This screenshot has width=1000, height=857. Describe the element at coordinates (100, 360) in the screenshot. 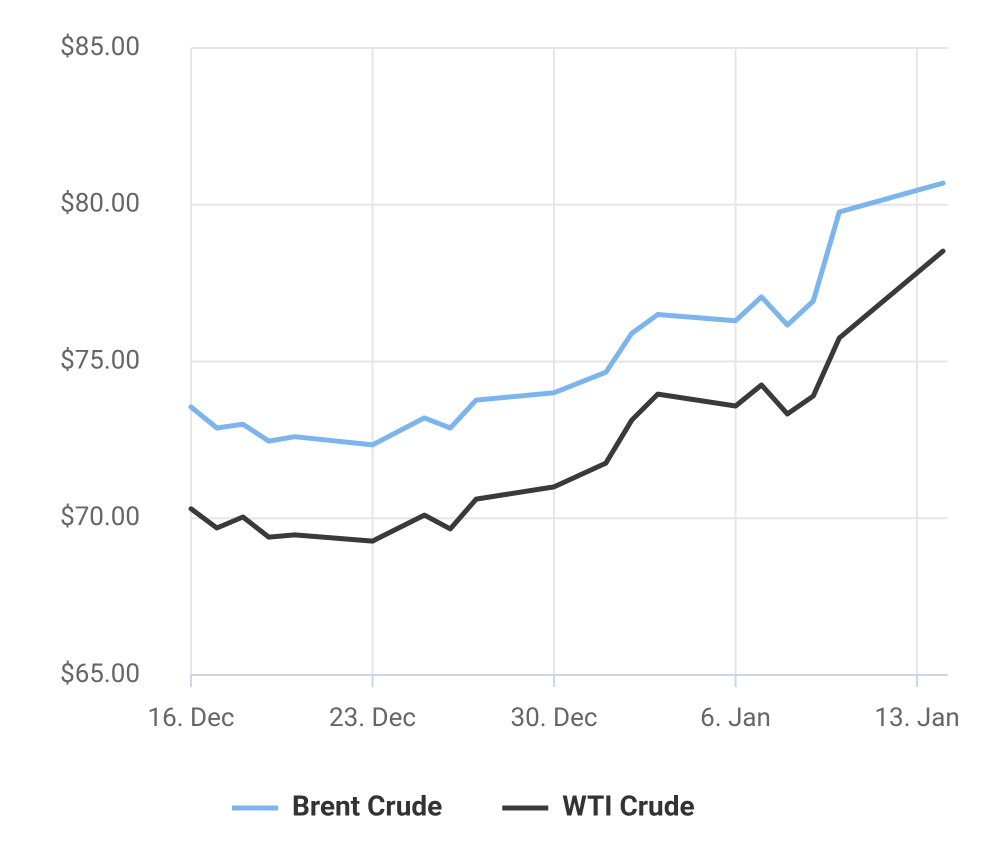

I see `y-tick-label: $75.00` at that location.